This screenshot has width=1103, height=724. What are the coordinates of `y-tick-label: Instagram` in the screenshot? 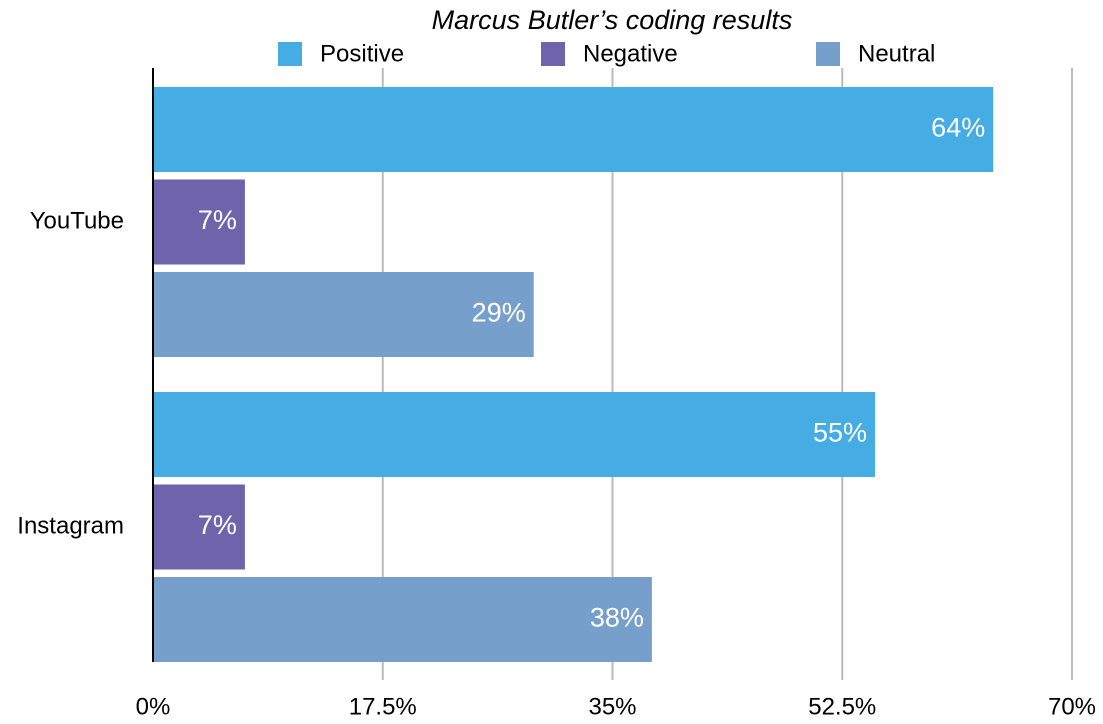 It's located at (70, 525).